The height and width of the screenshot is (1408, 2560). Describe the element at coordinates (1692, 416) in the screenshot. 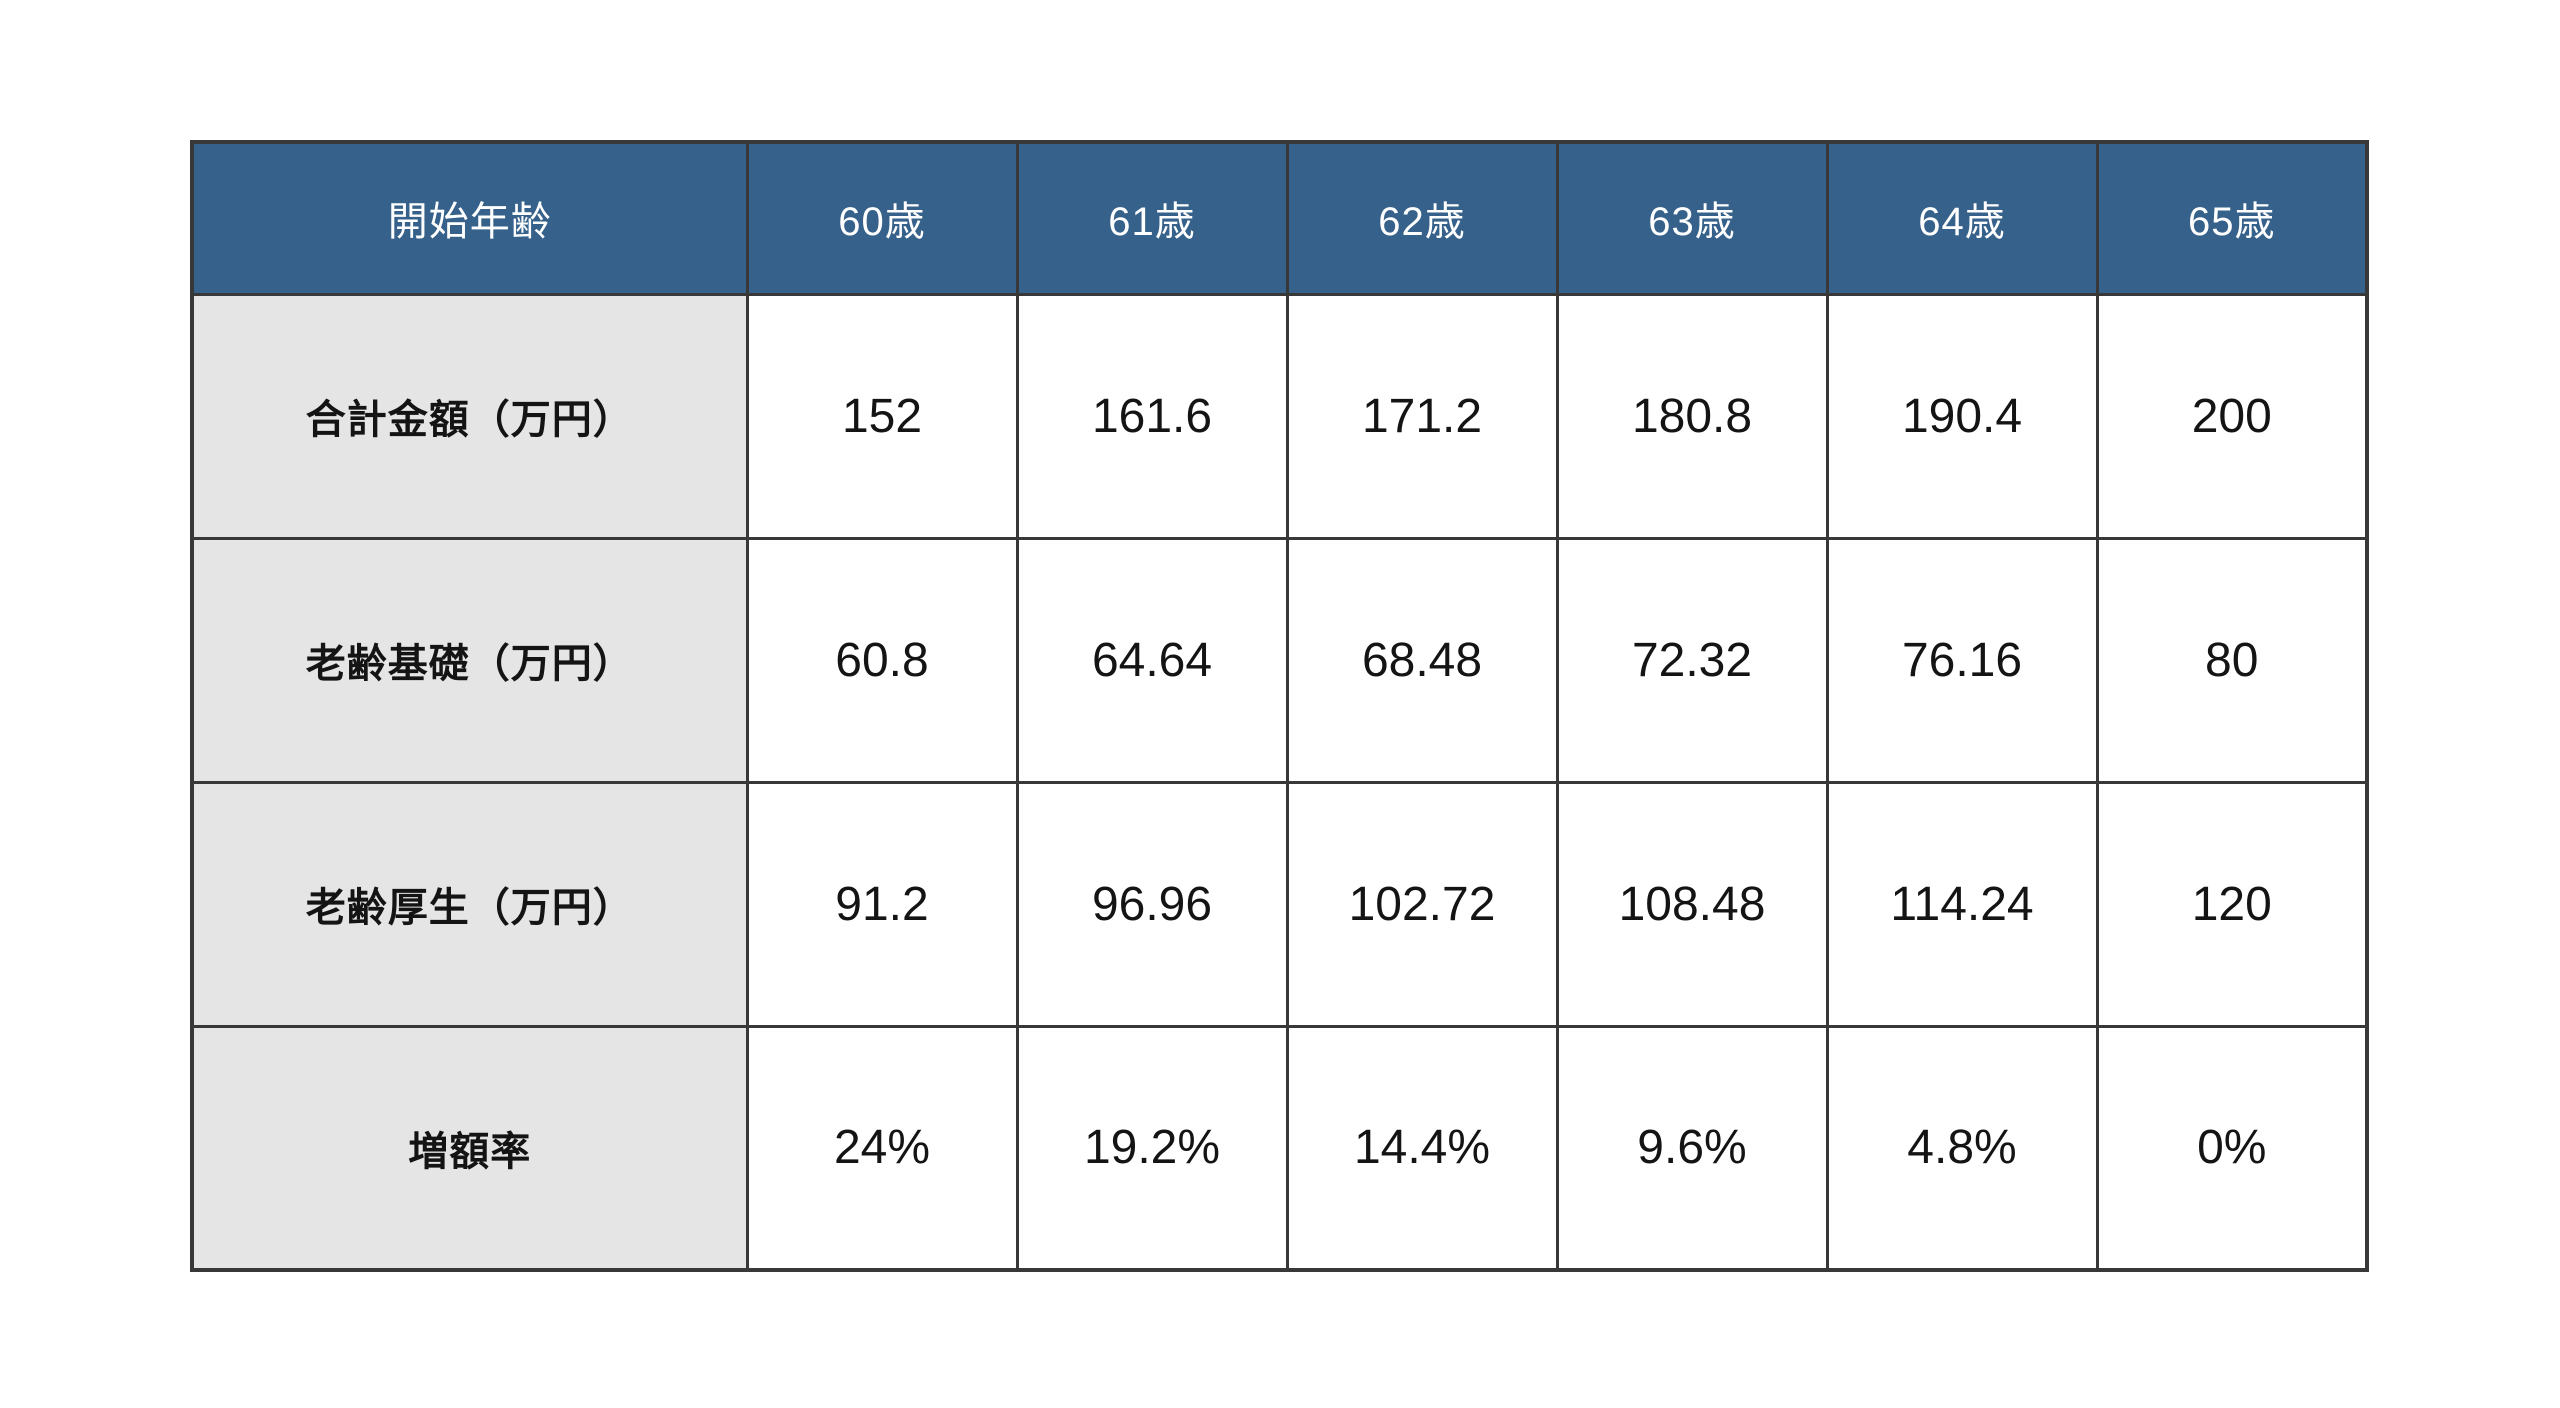

I see `value-cell: 180.8` at that location.